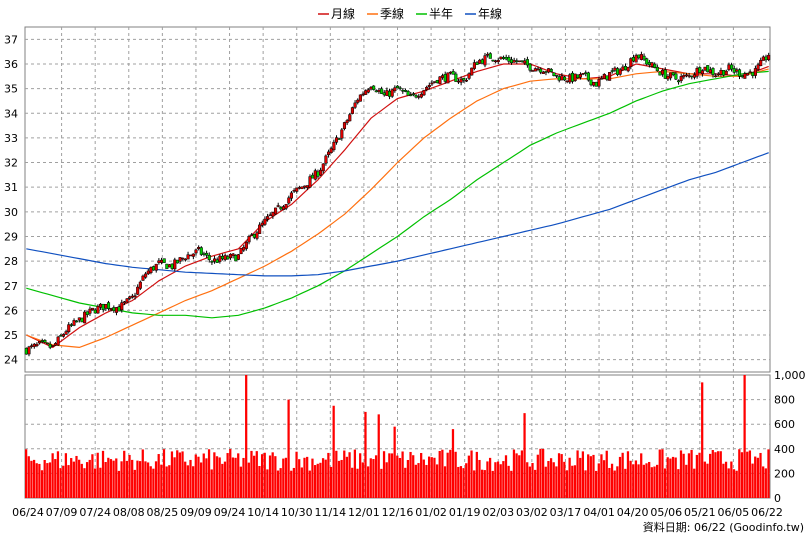 This screenshot has width=808, height=540. I want to click on y-tick-label: 37, so click(11, 39).